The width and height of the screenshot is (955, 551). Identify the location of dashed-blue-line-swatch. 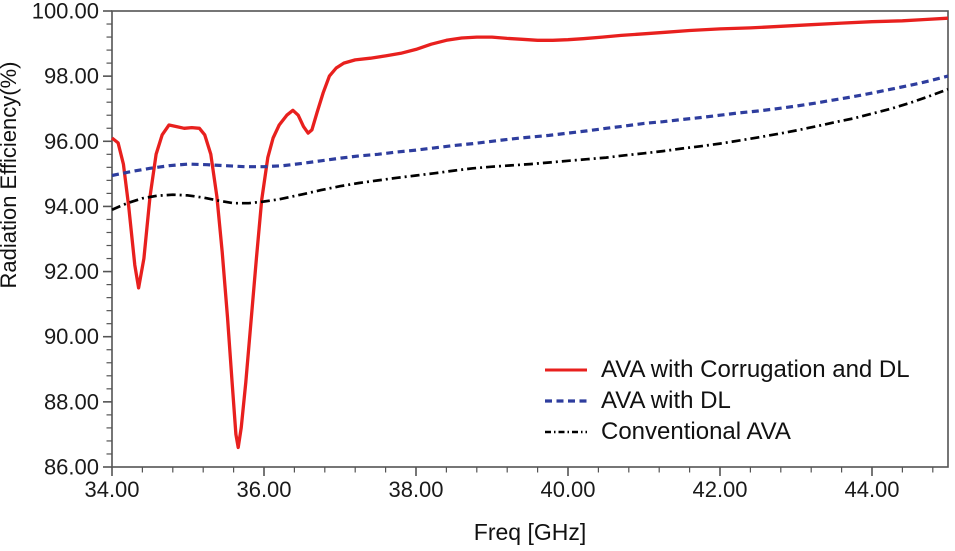
(566, 401).